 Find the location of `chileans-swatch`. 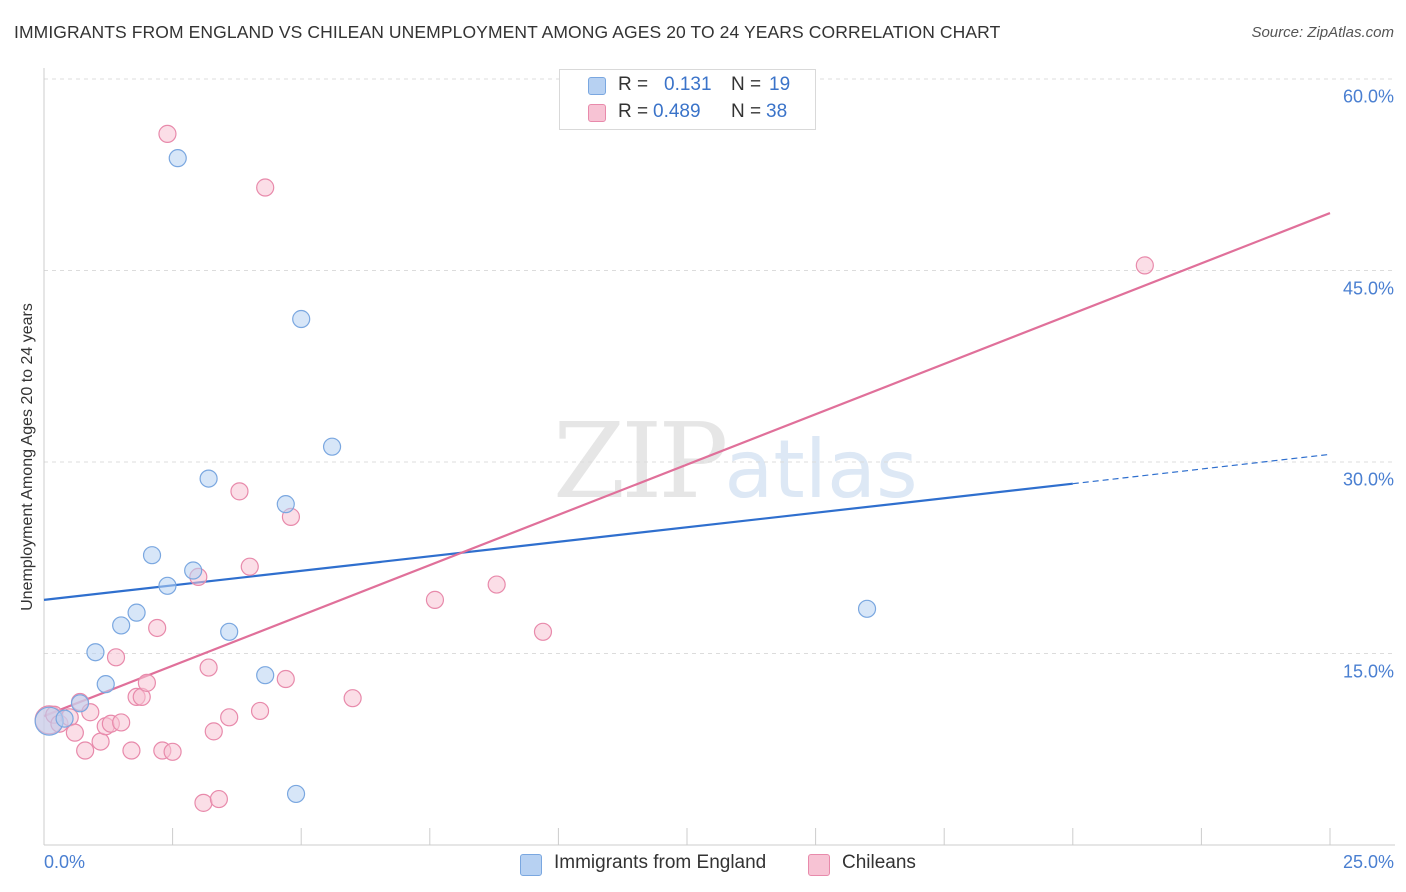

chileans-swatch is located at coordinates (597, 113).